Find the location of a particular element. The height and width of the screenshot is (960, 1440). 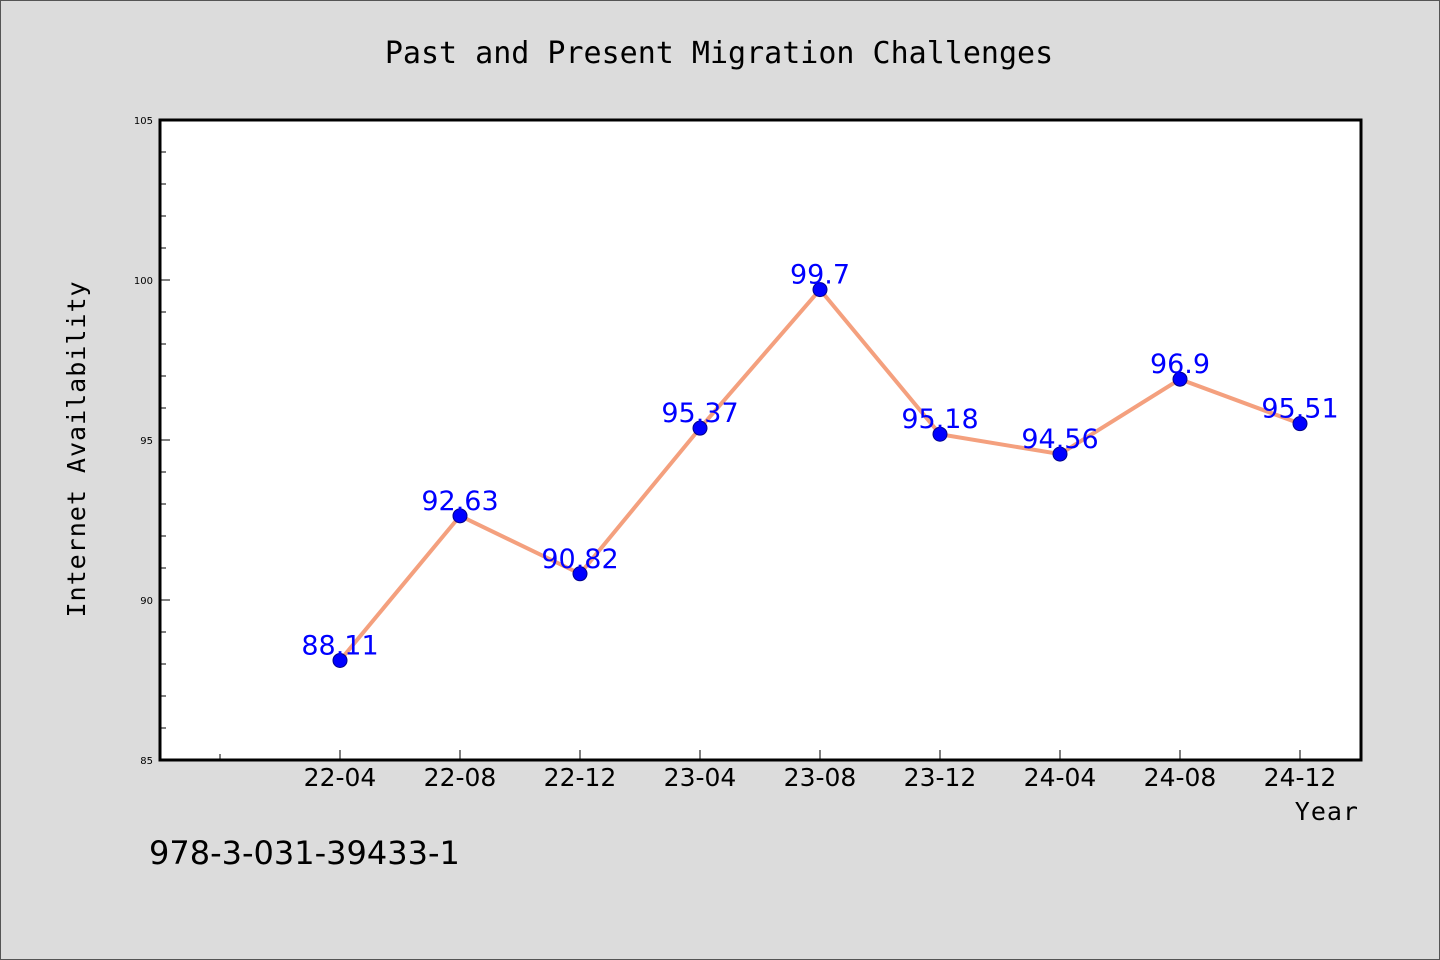

data-label: 96.9 is located at coordinates (1180, 364).